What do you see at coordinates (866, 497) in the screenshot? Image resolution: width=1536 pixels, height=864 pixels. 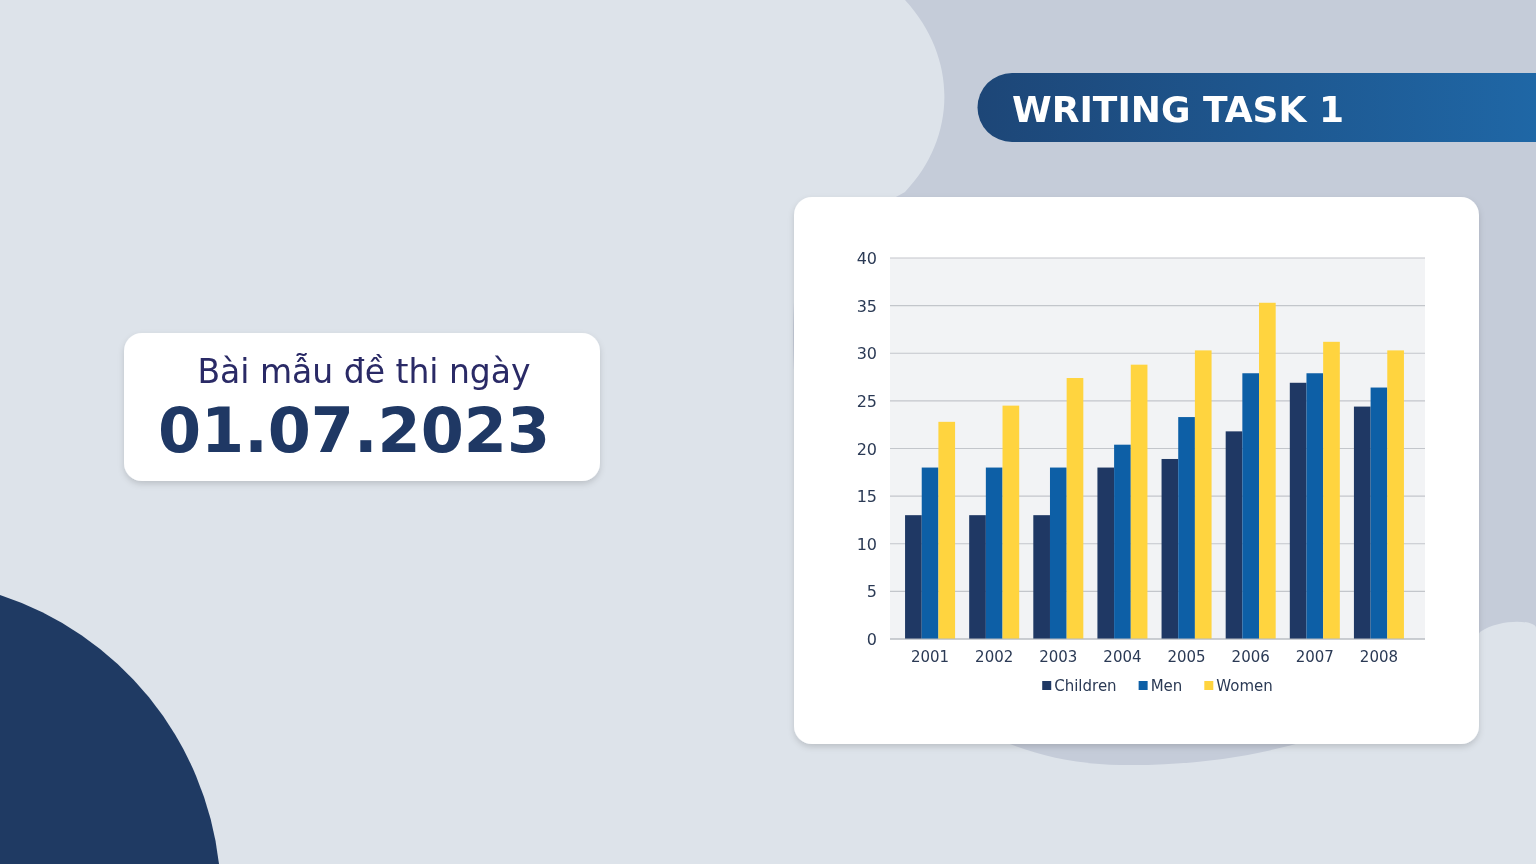 I see `y-tick-label: 15` at bounding box center [866, 497].